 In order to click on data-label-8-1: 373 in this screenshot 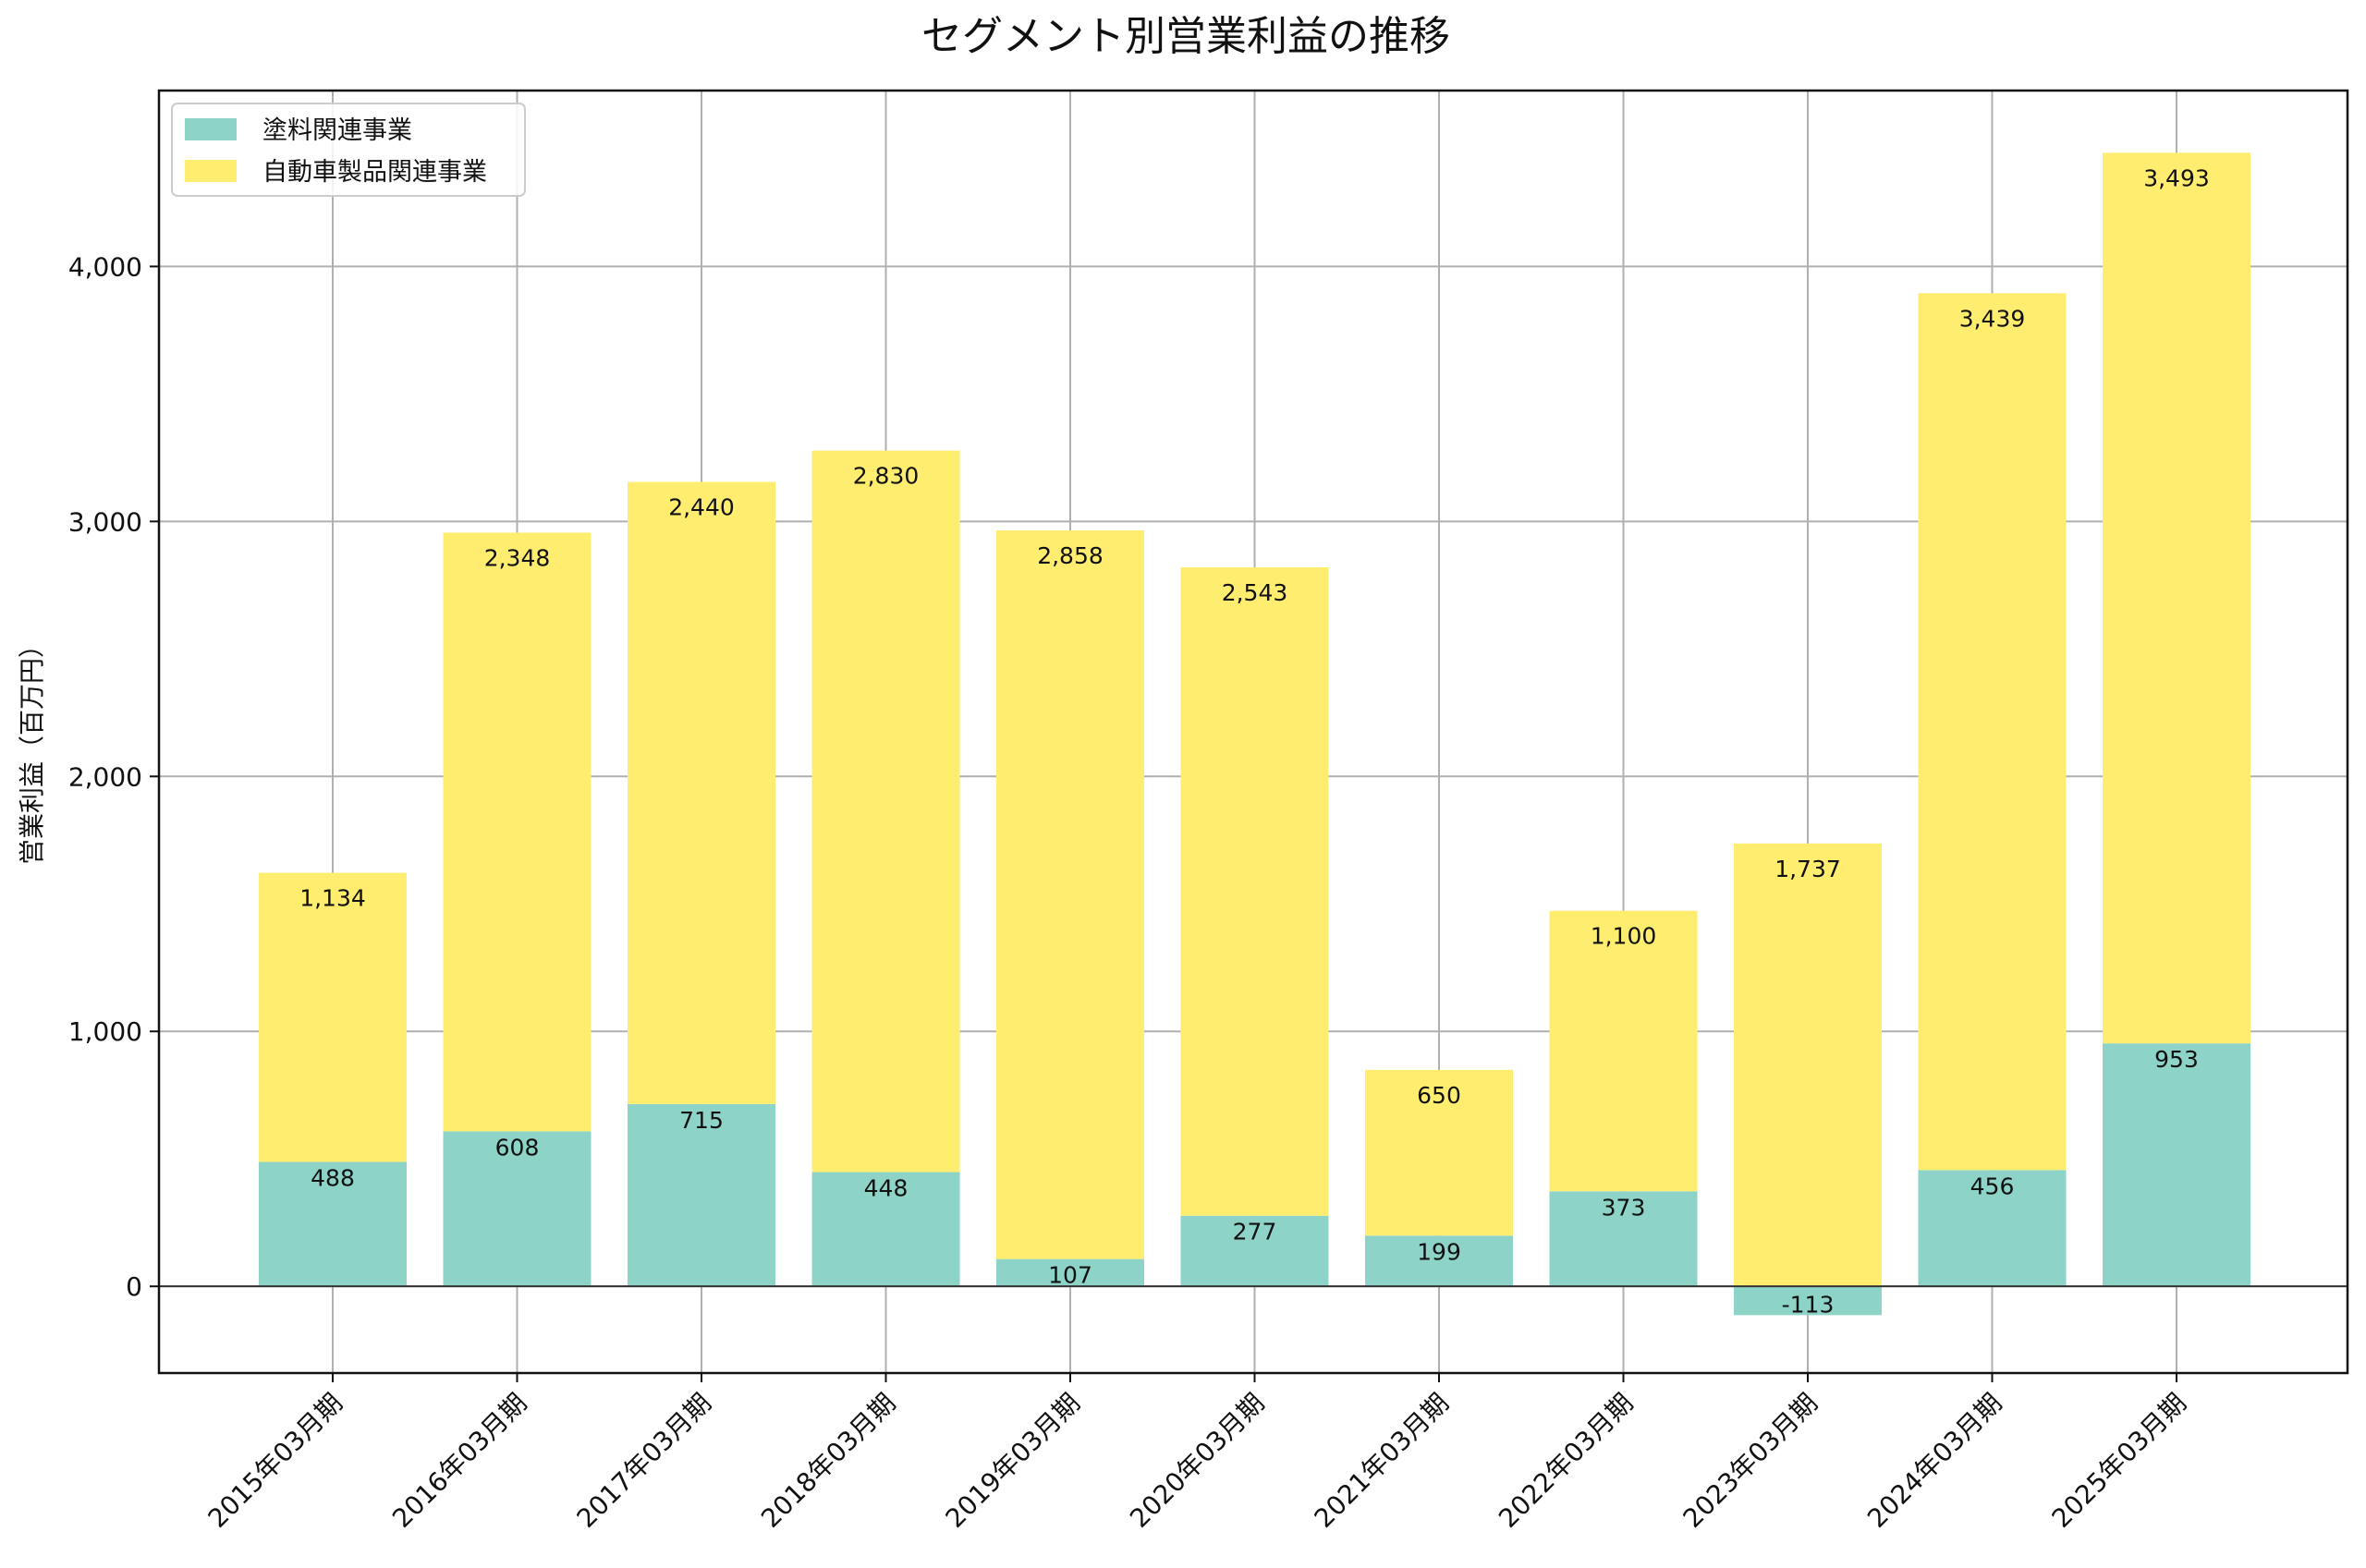, I will do `click(1624, 1207)`.